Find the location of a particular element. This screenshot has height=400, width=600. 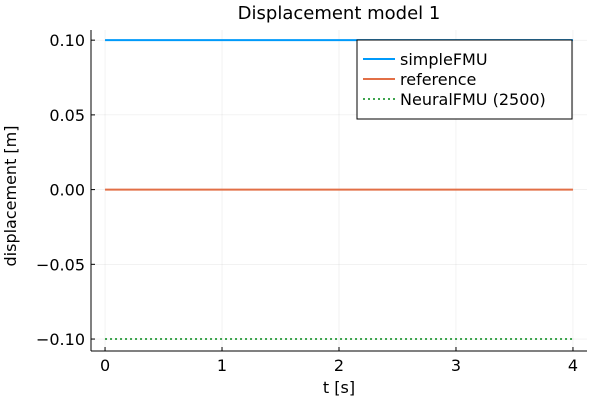

y-tick-label-3: −0.05 is located at coordinates (60, 264).